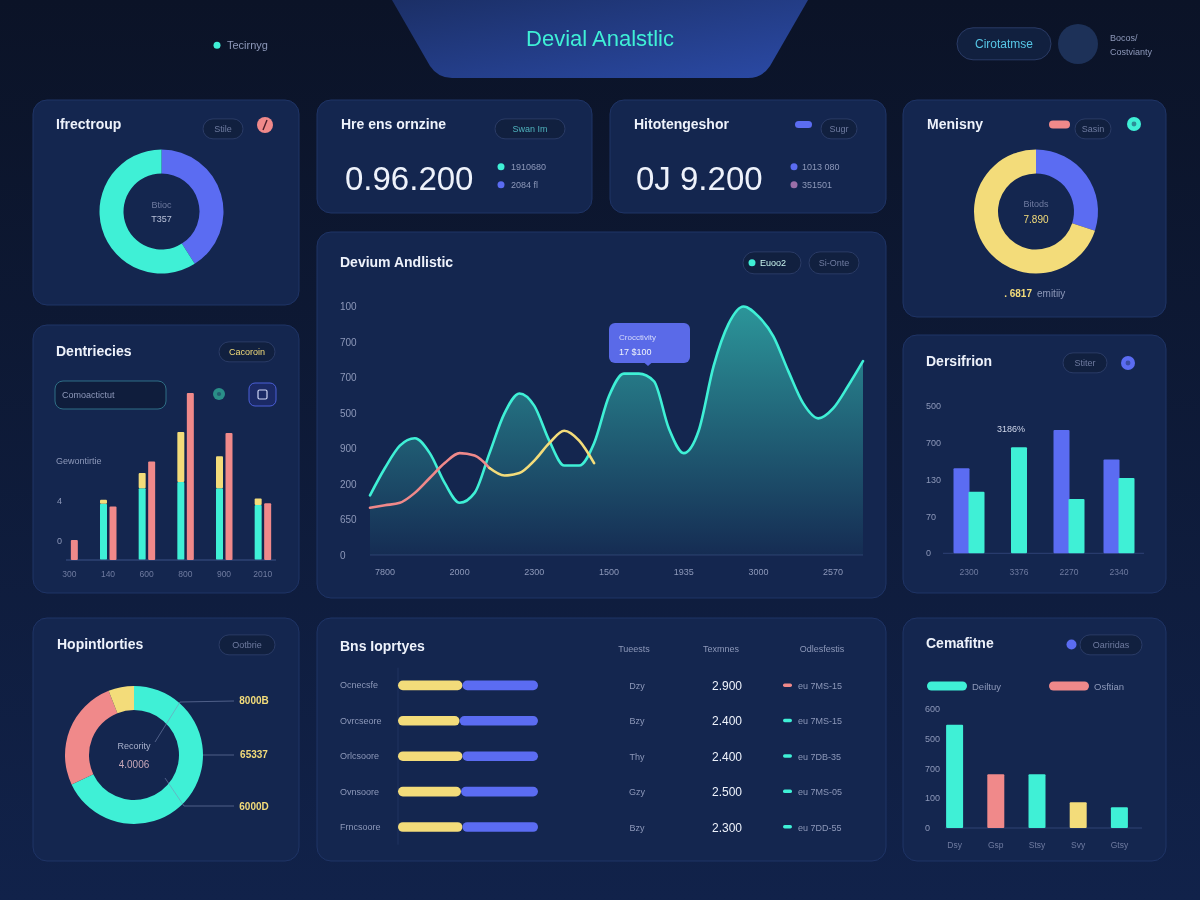 Image resolution: width=1200 pixels, height=900 pixels. Describe the element at coordinates (134, 764) in the screenshot. I see `text: 4.0006` at that location.